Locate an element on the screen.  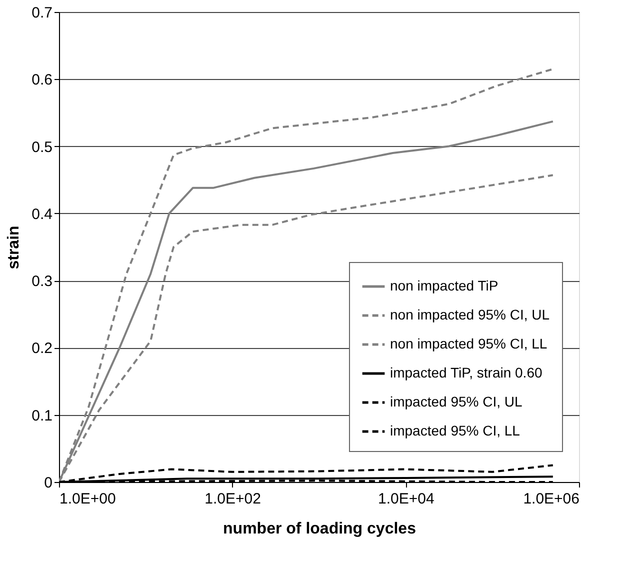
y-tick-label: 0.2 is located at coordinates (42, 349).